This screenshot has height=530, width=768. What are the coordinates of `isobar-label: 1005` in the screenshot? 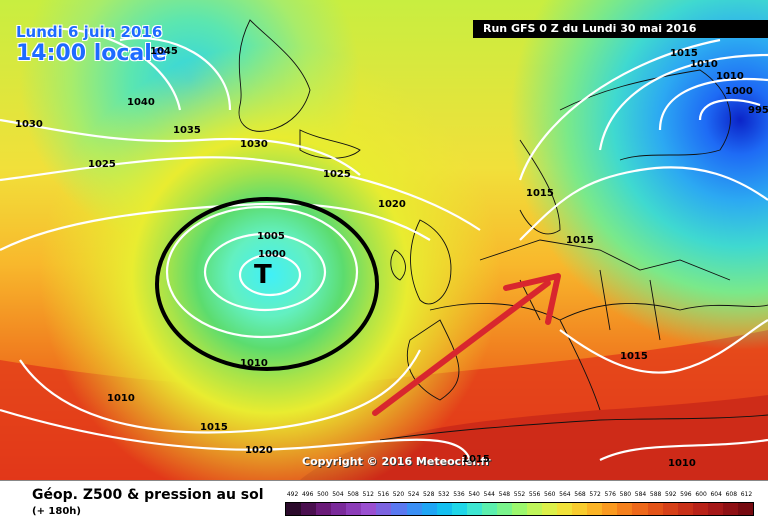 It's located at (271, 236).